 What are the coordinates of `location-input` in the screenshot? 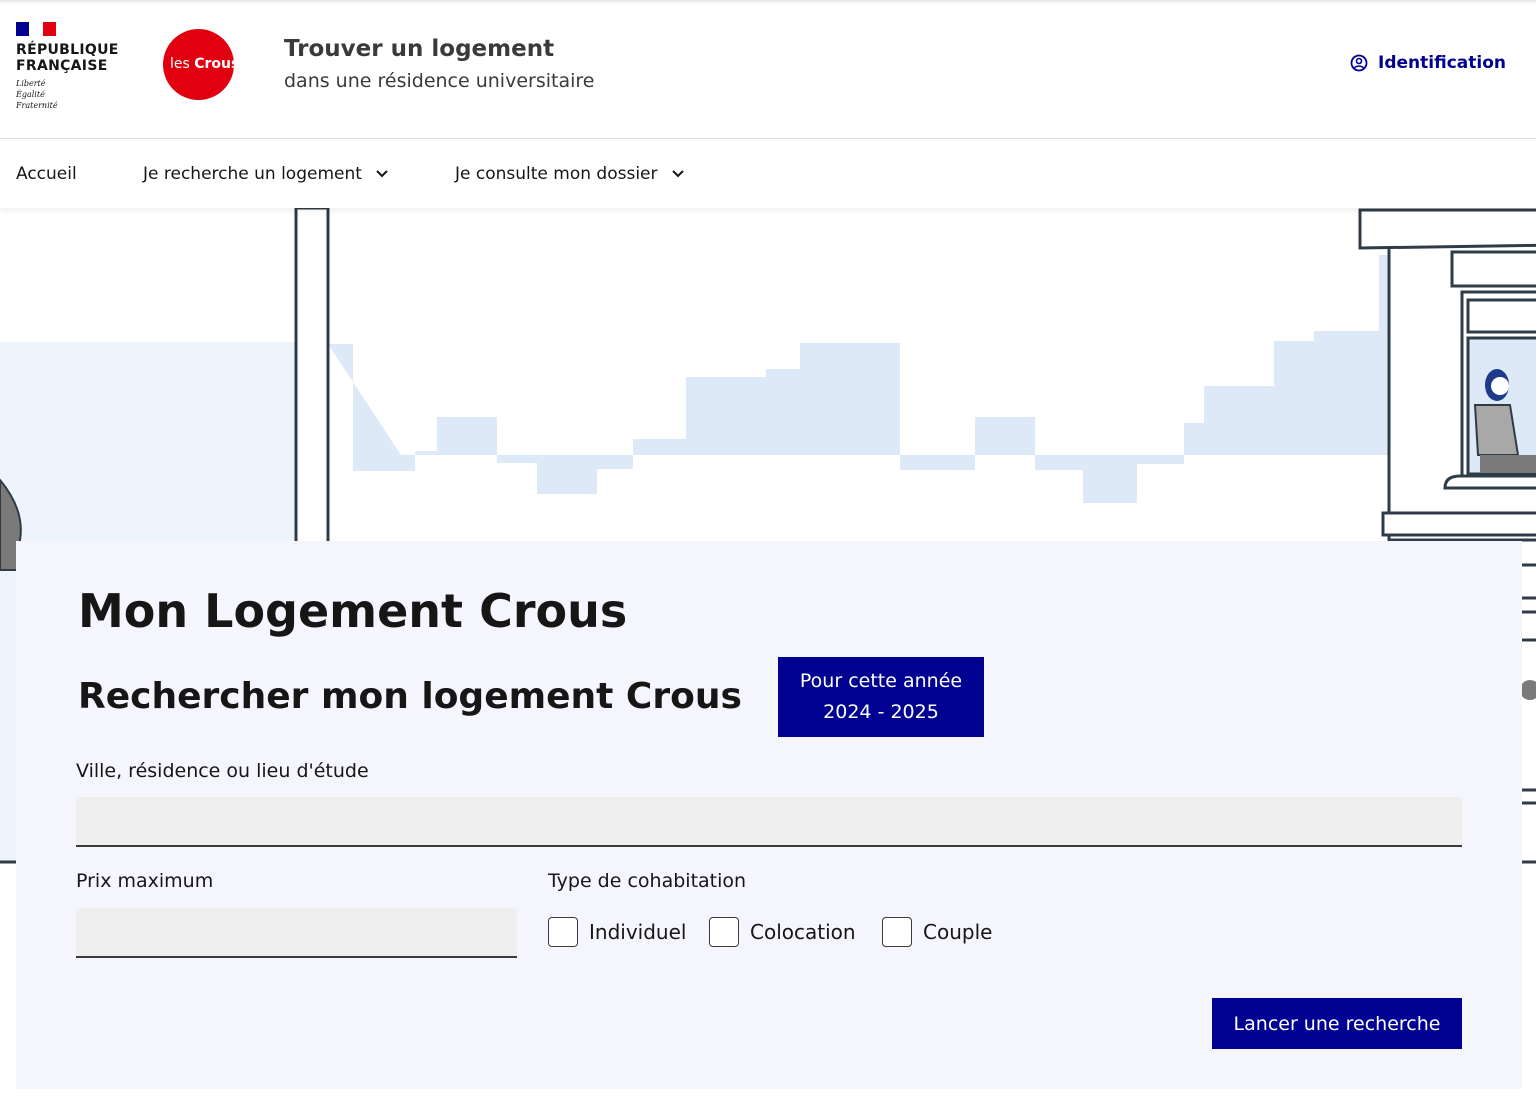 It's located at (769, 822).